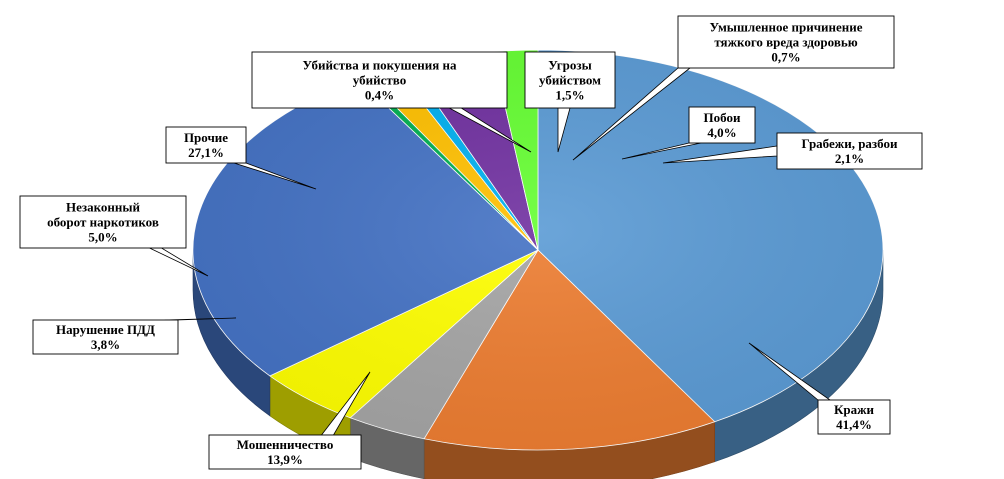 This screenshot has height=479, width=1004. What do you see at coordinates (380, 73) in the screenshot?
I see `label-name-5: Убийства и покушения на убийство` at bounding box center [380, 73].